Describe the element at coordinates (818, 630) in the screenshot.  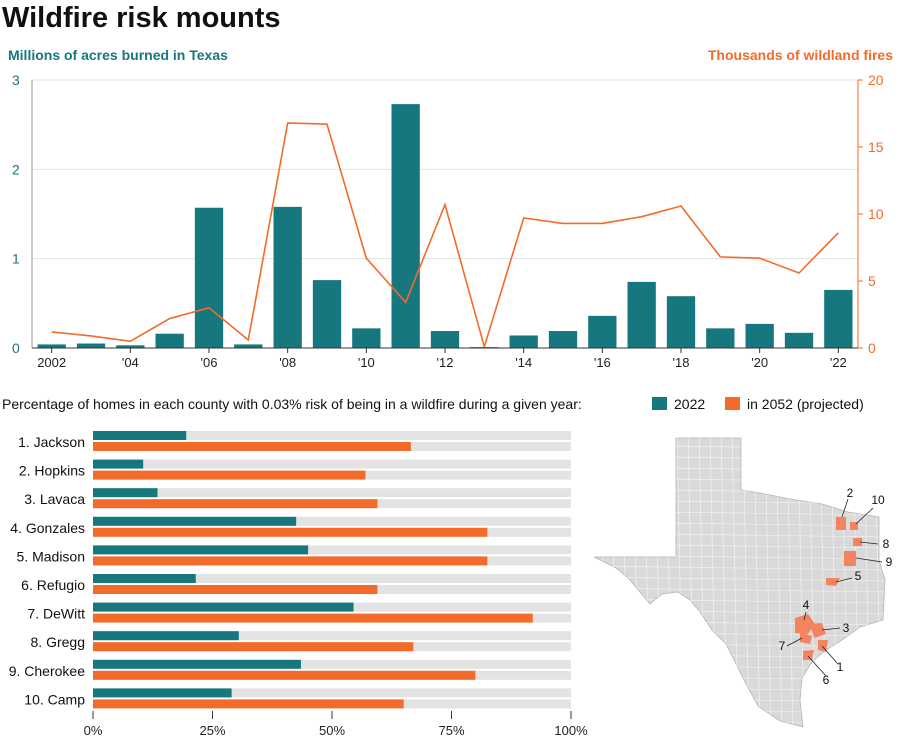
I see `county-lavaca` at that location.